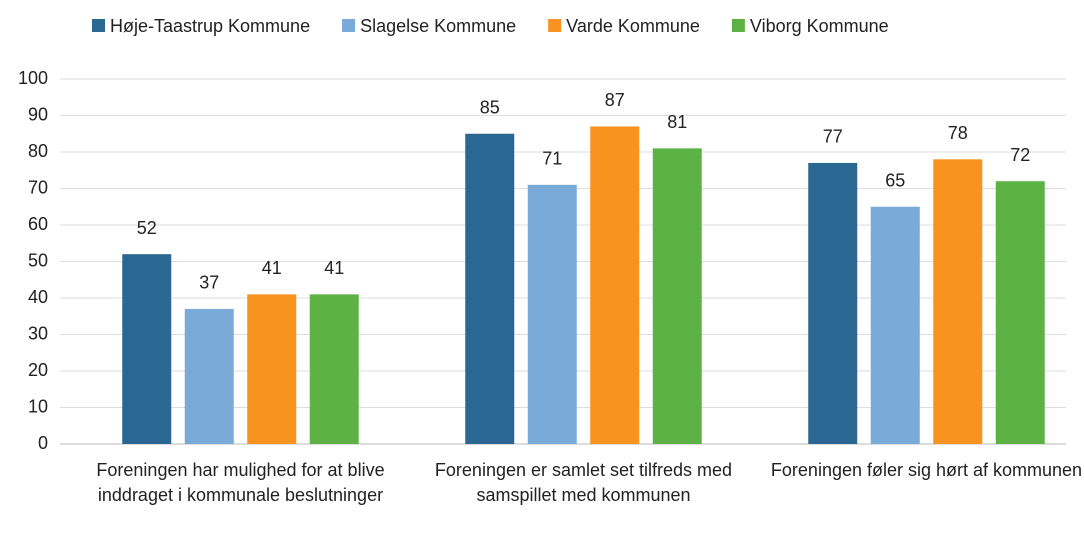 This screenshot has width=1084, height=542. I want to click on data-label: 77, so click(833, 137).